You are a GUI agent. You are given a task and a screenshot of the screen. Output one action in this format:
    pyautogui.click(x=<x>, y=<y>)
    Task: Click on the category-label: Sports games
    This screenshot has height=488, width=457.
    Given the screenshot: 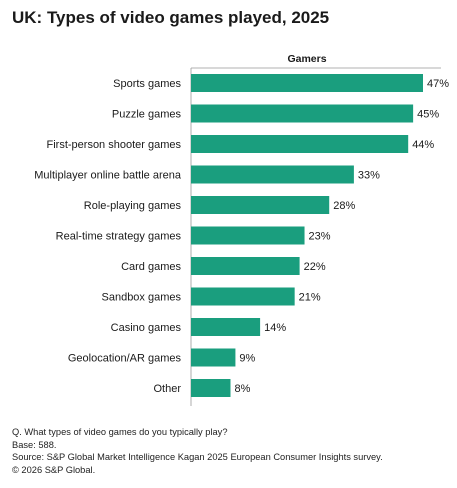 What is the action you would take?
    pyautogui.click(x=147, y=84)
    